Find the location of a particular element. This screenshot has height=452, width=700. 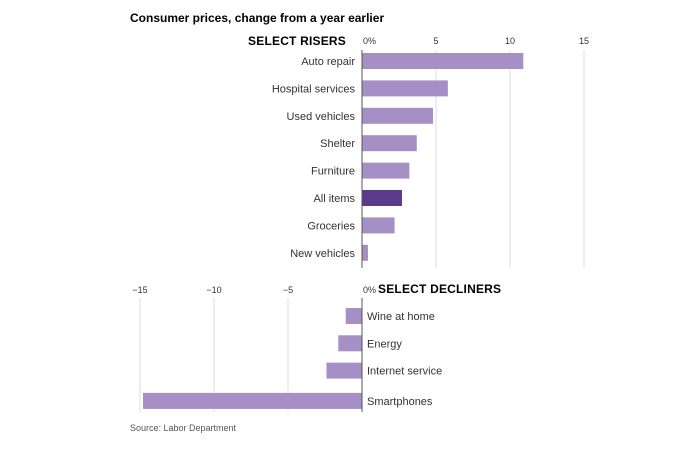

category-label: Energy is located at coordinates (384, 344).